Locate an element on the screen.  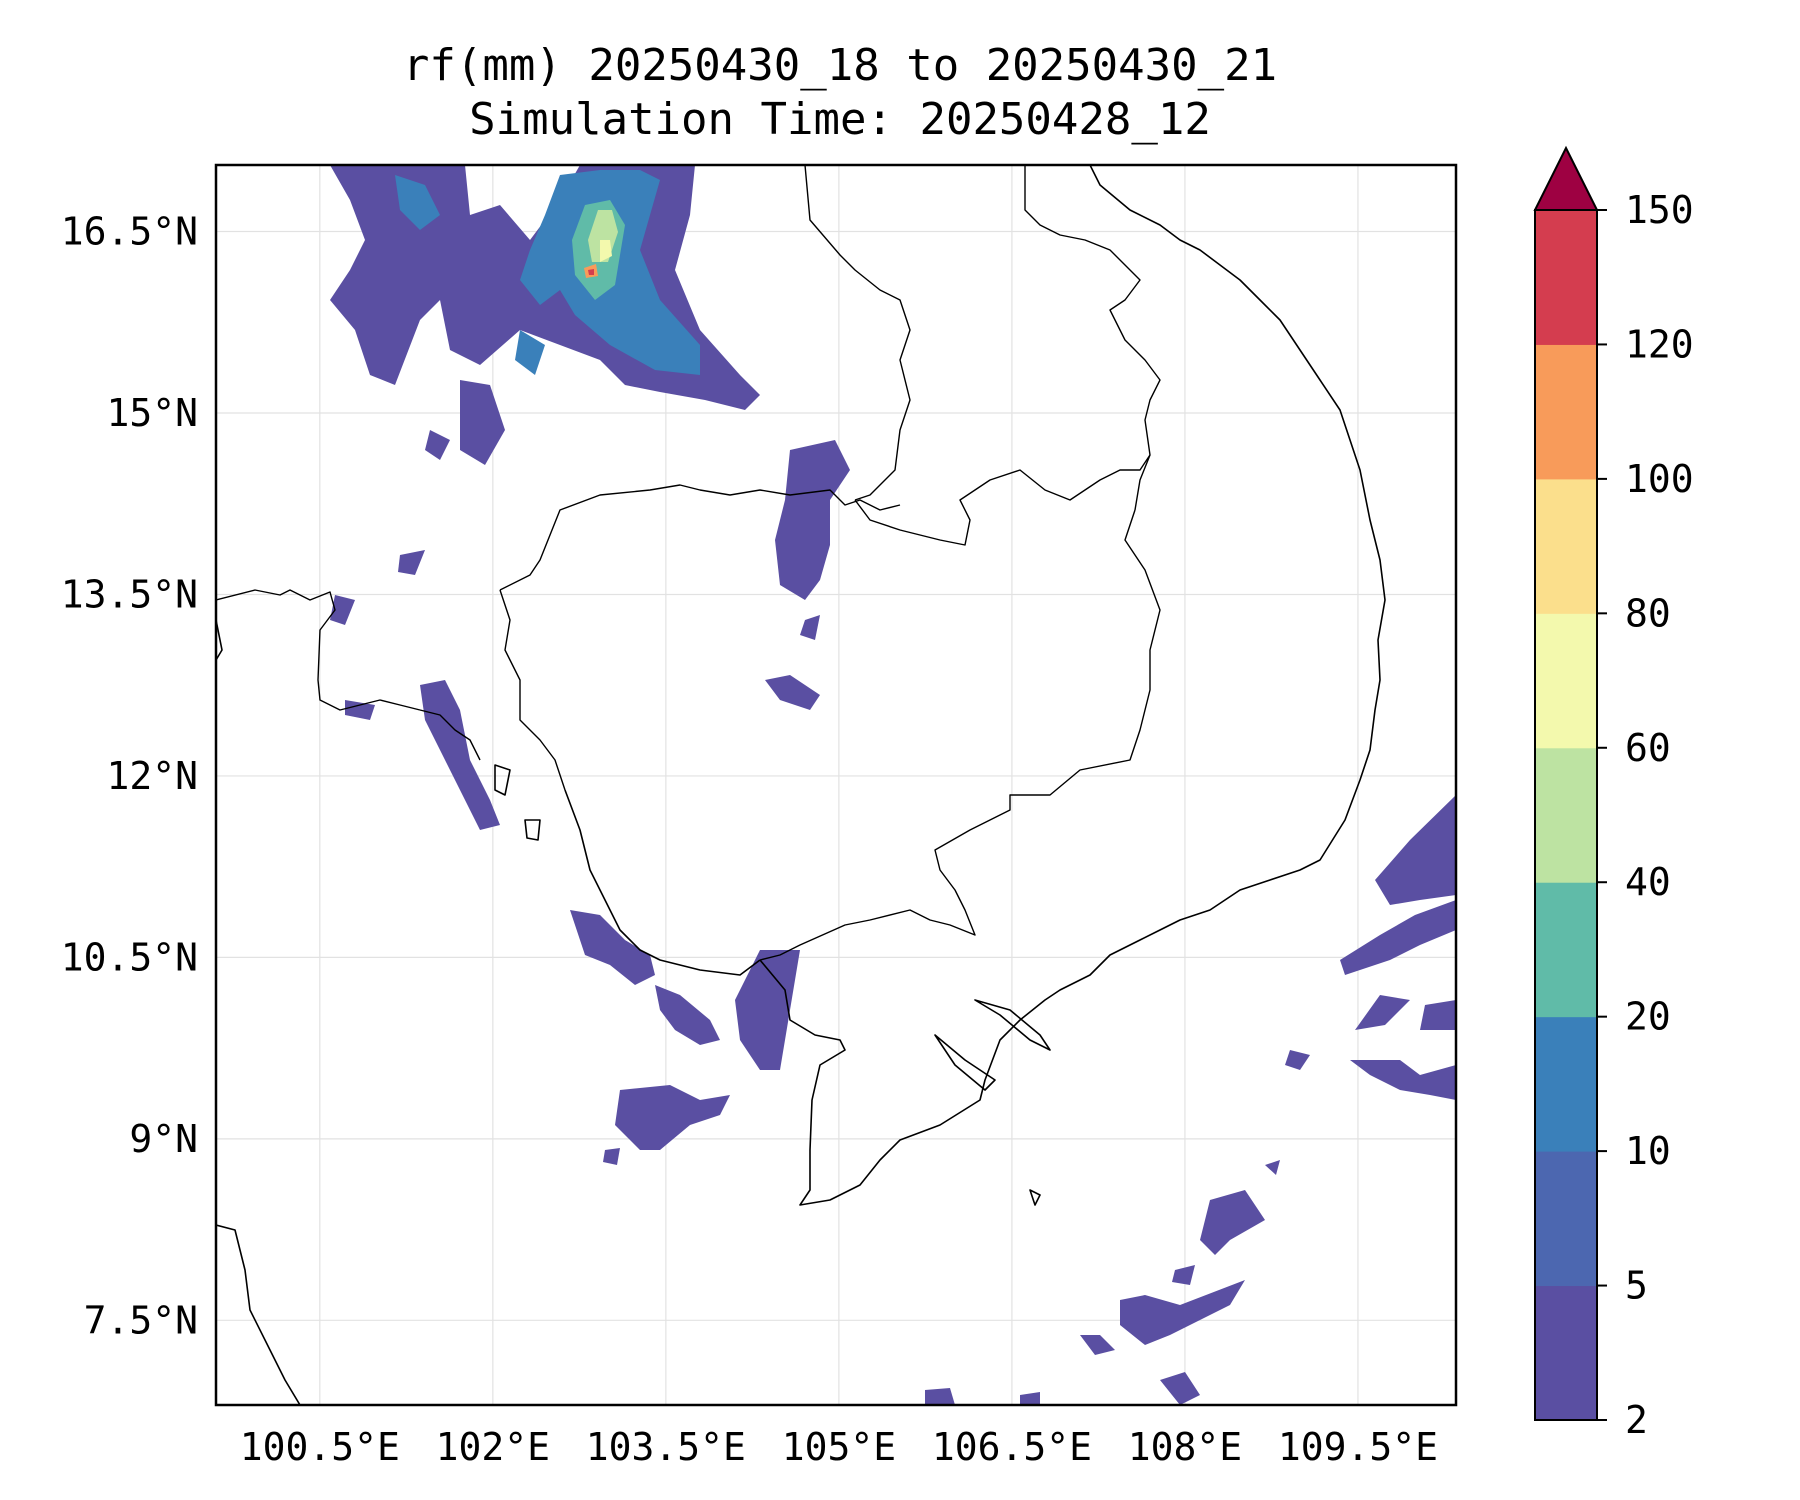
lon-tick-label: 100.5°E is located at coordinates (320, 1447).